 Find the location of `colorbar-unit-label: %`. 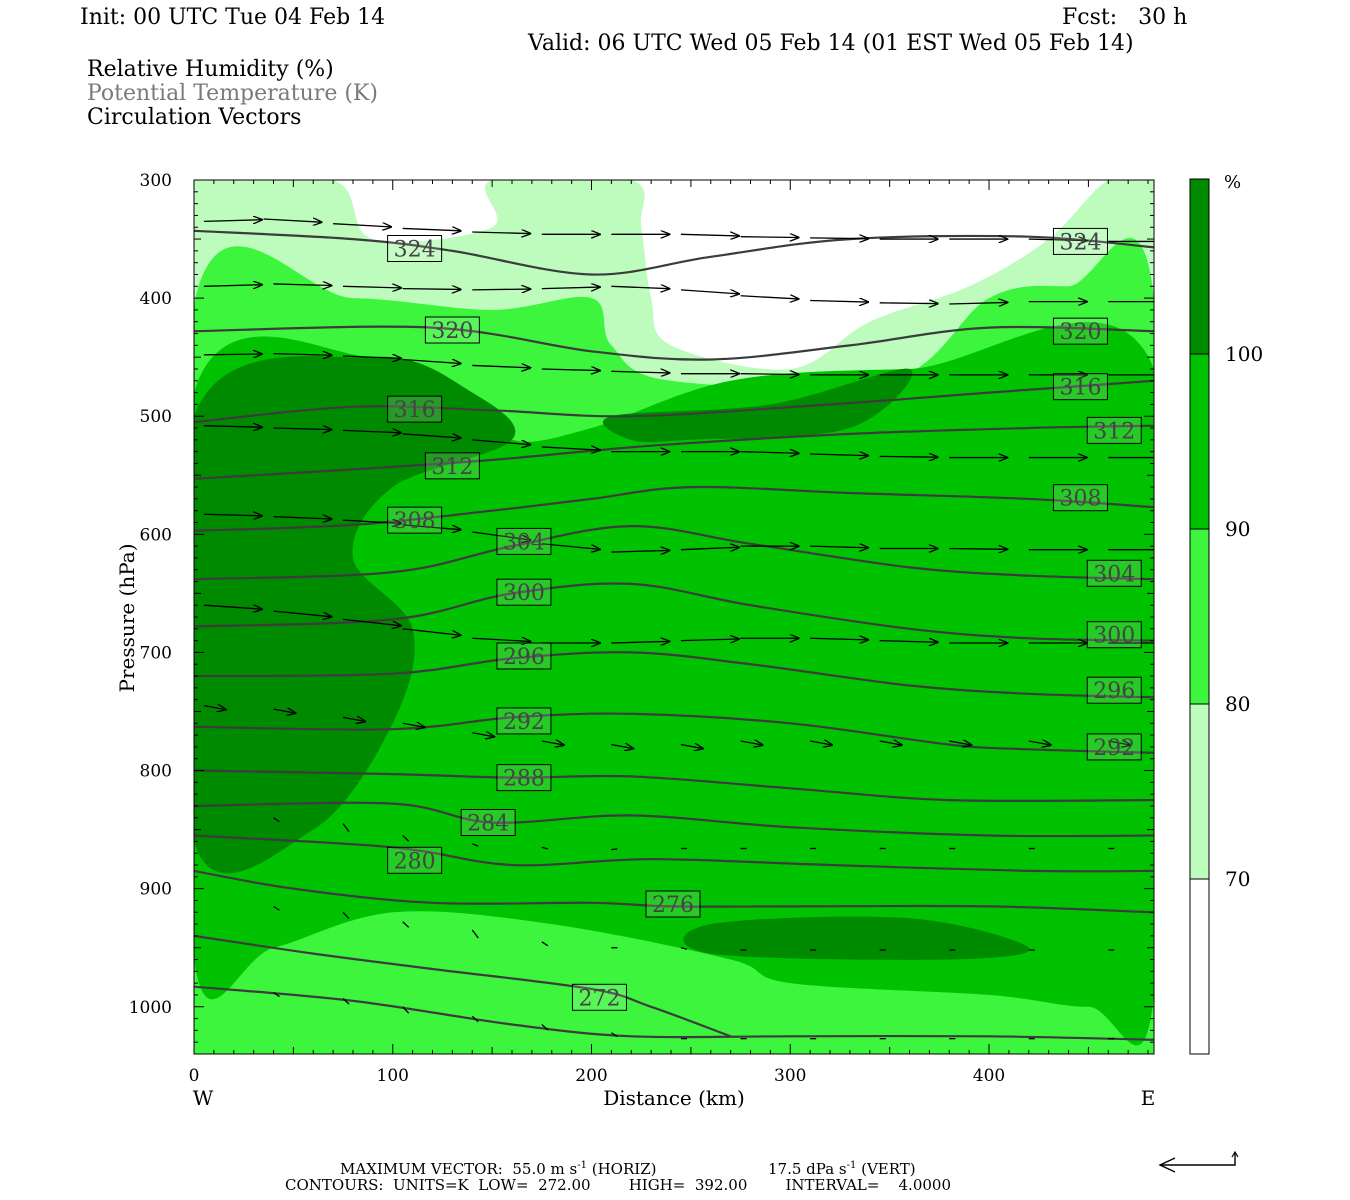

colorbar-unit-label: % is located at coordinates (1232, 182).